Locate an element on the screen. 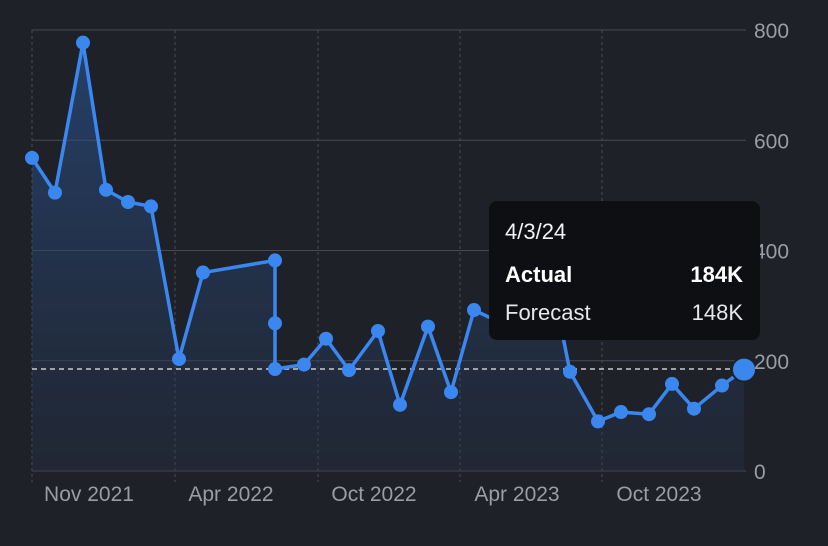 This screenshot has height=546, width=828. x-tick-label: Oct 2022 is located at coordinates (373, 494).